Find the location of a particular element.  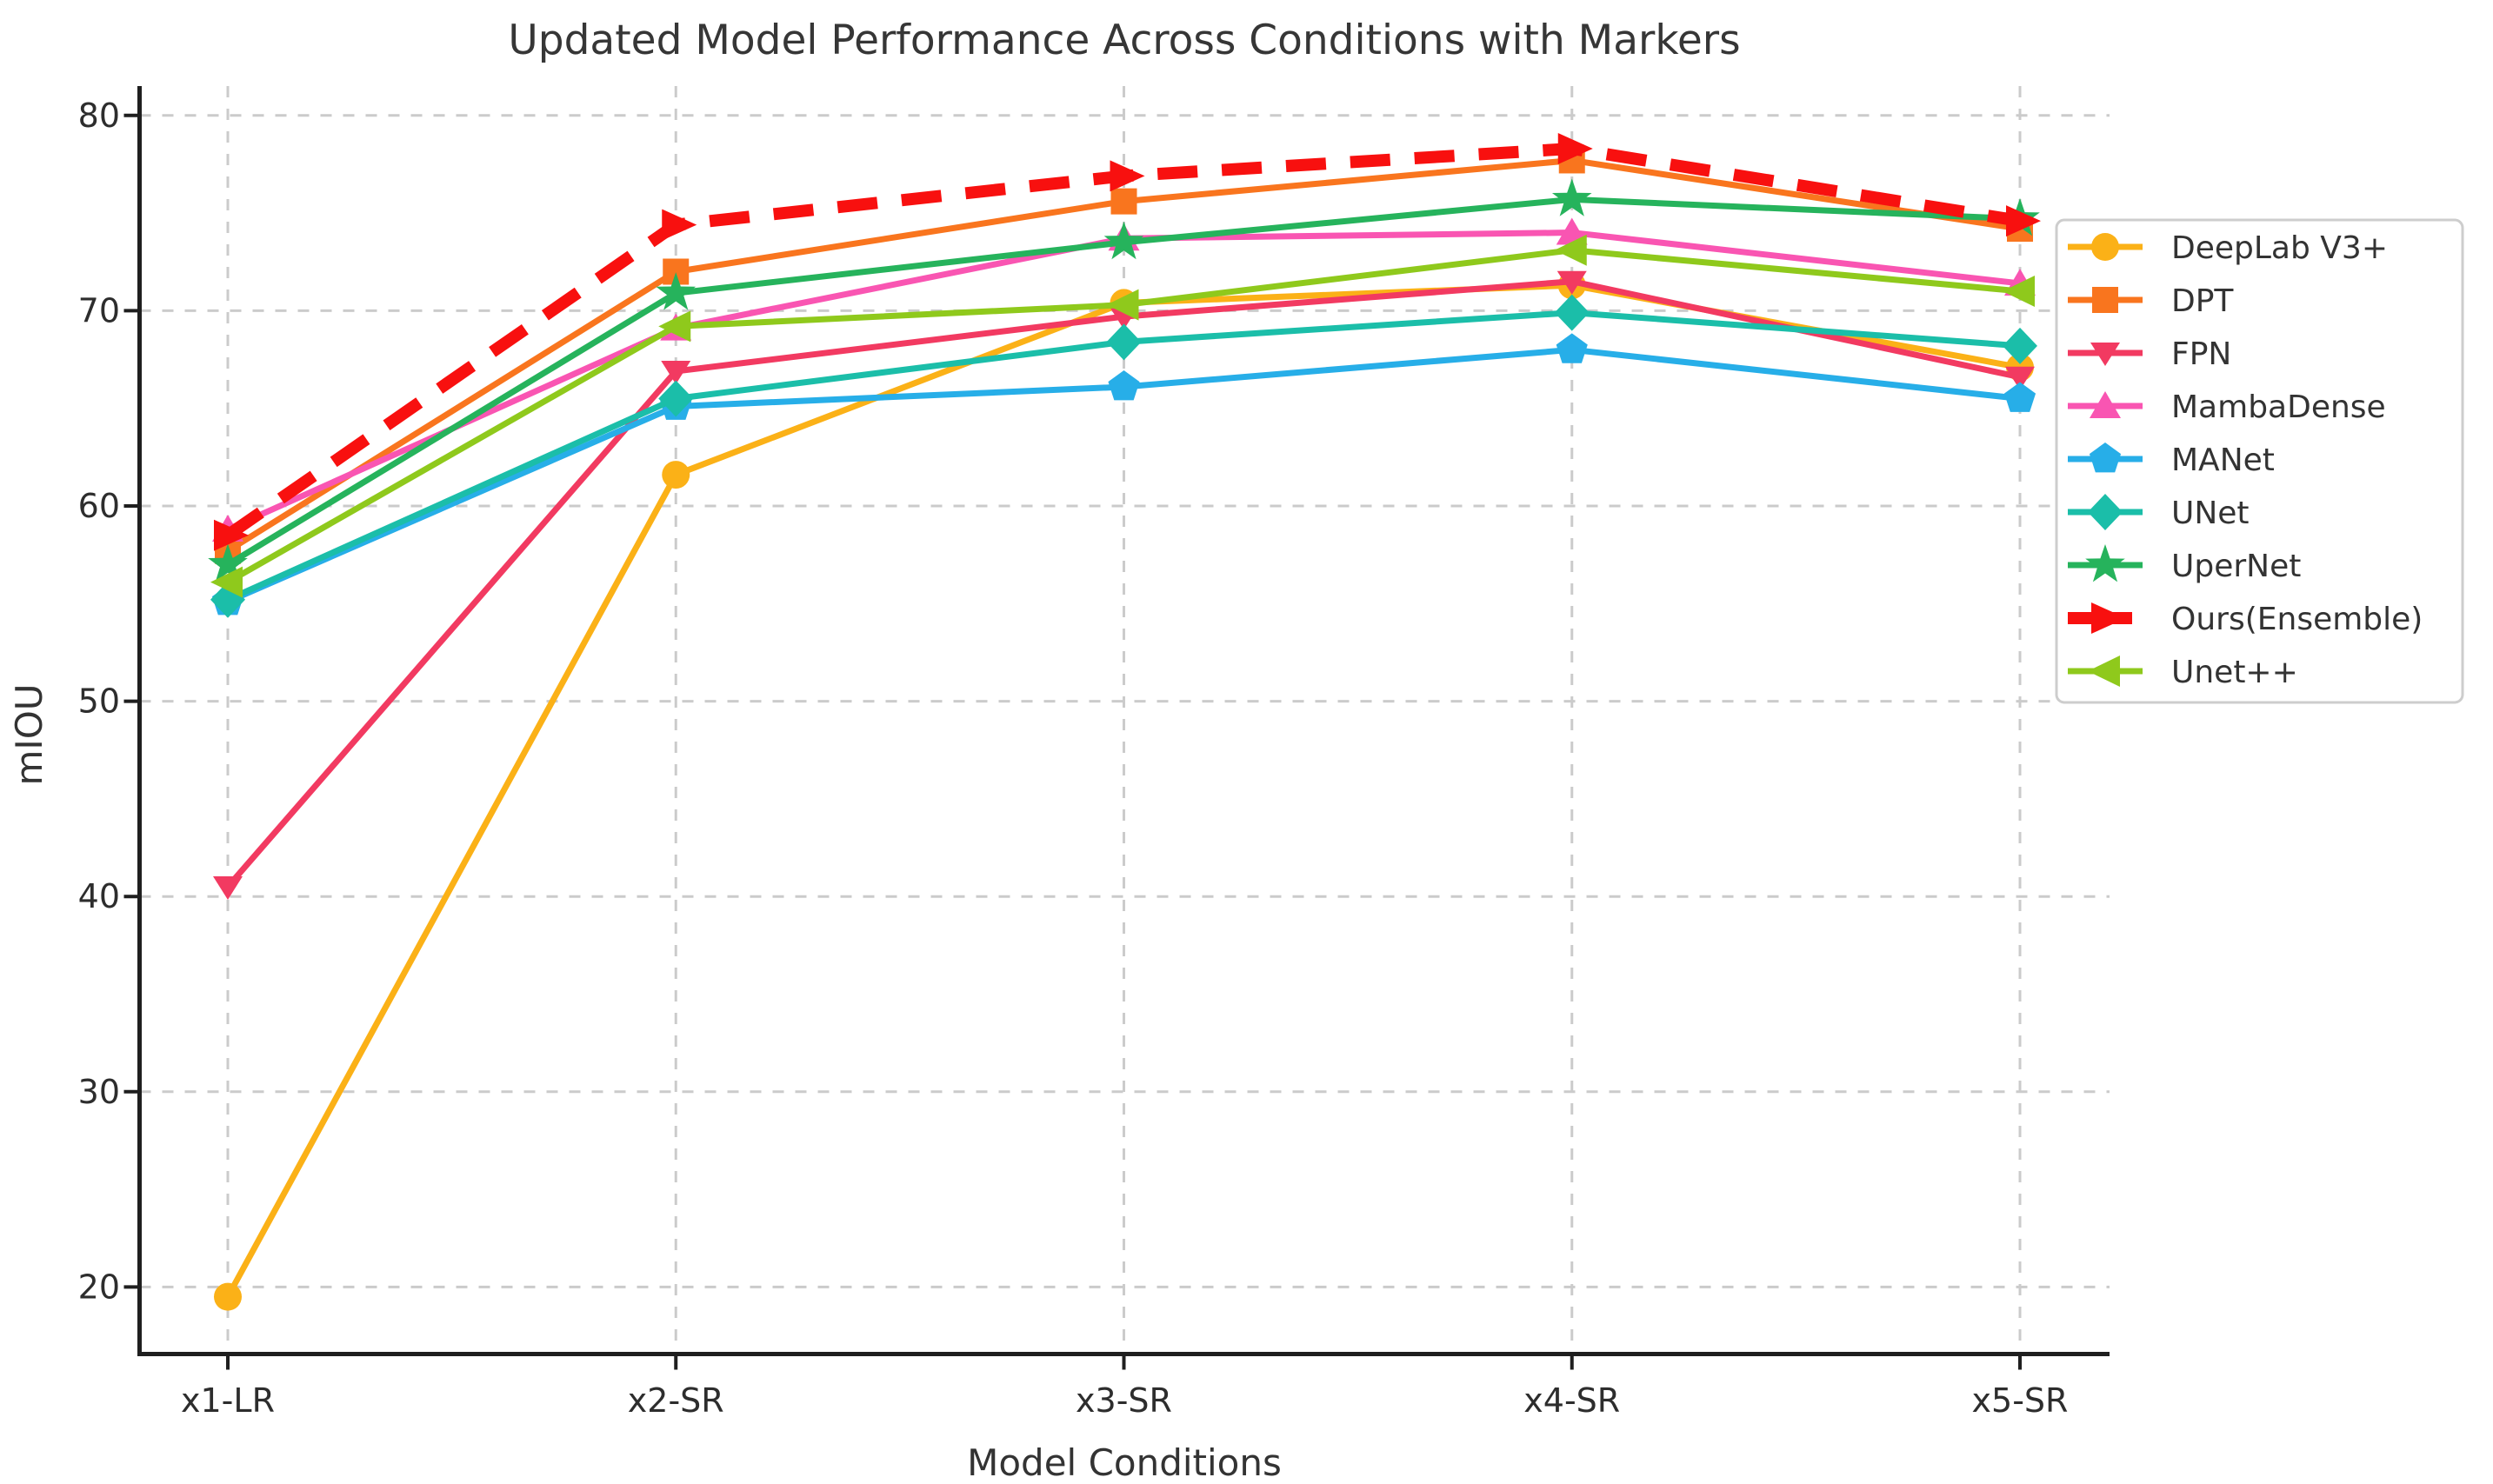

legend-item: MANet is located at coordinates (2171, 460).